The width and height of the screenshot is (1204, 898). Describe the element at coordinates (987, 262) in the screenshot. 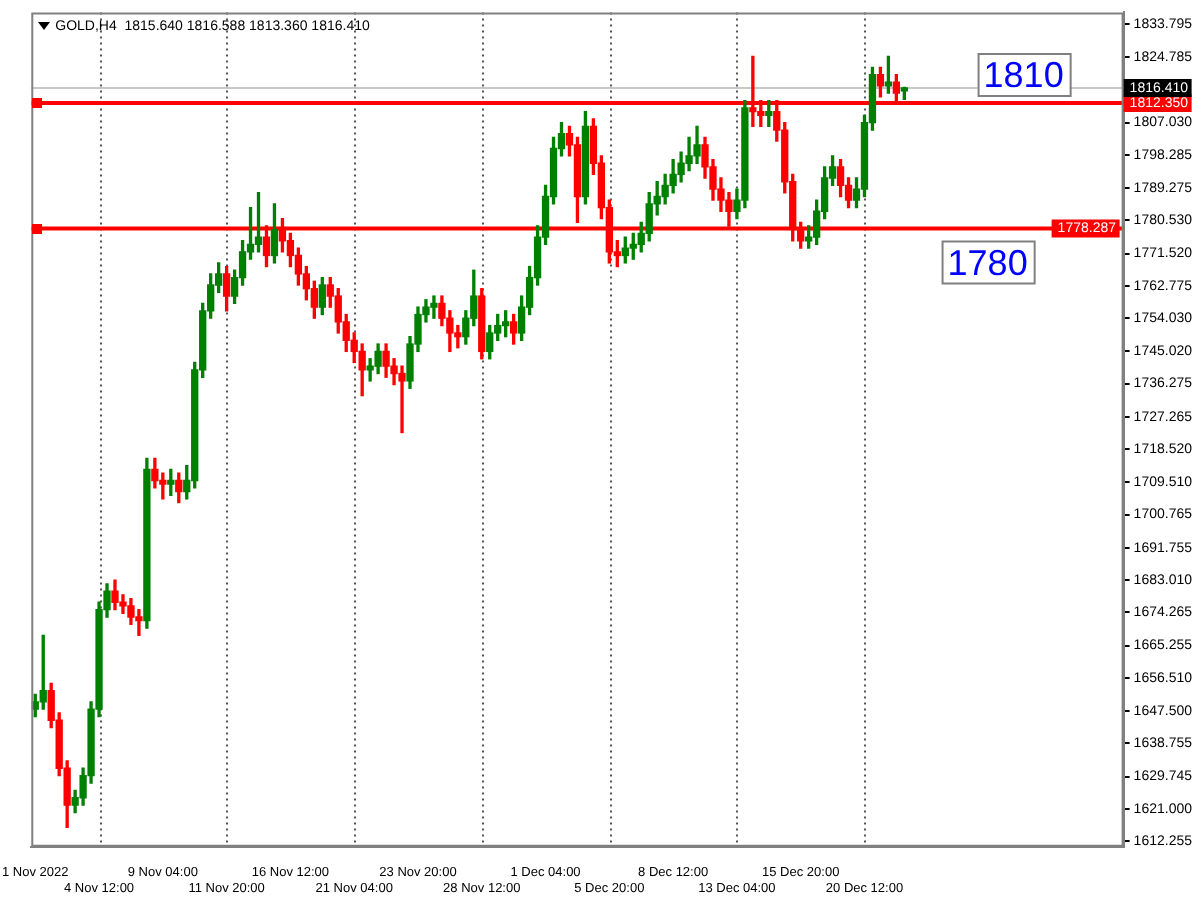

I see `annotation: 1780` at that location.